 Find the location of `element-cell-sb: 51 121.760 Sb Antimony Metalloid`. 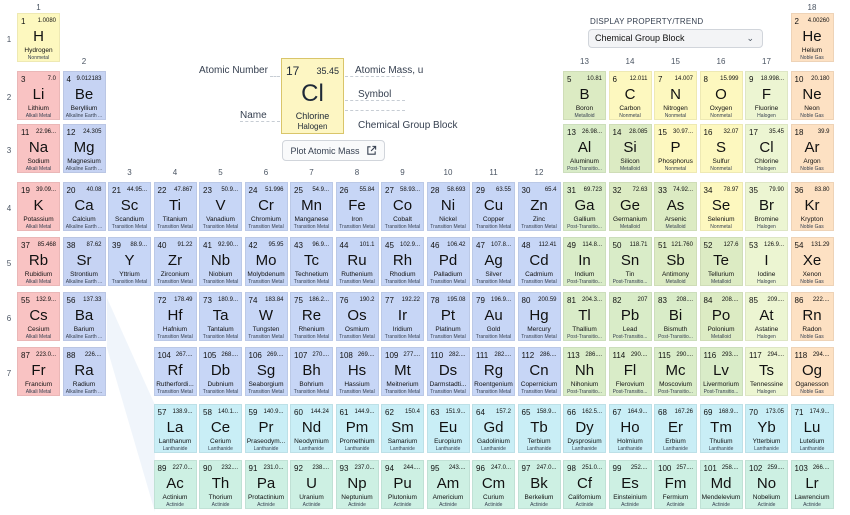

element-cell-sb: 51 121.760 Sb Antimony Metalloid is located at coordinates (675, 261).